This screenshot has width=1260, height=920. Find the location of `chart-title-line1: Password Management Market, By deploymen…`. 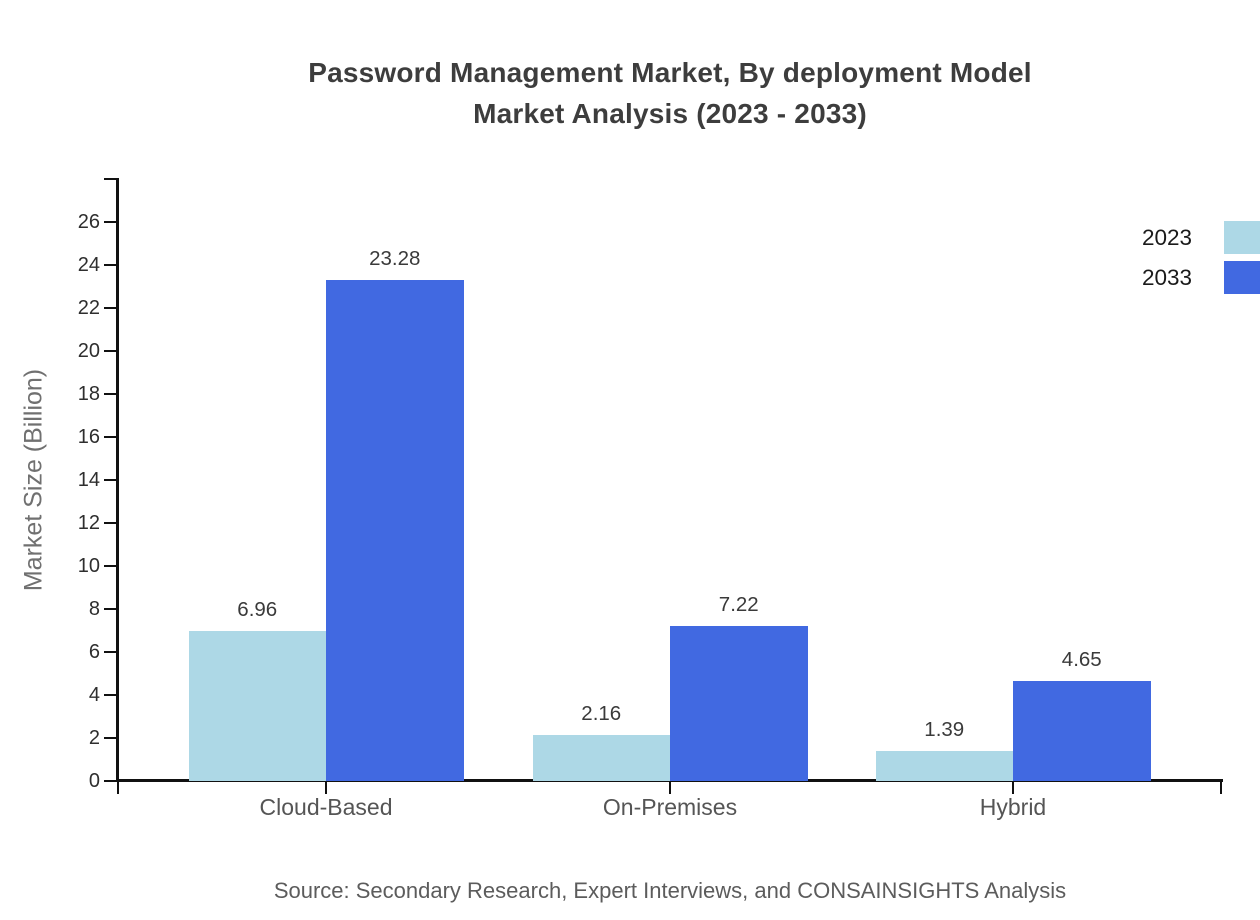

chart-title-line1: Password Management Market, By deploymen… is located at coordinates (670, 72).